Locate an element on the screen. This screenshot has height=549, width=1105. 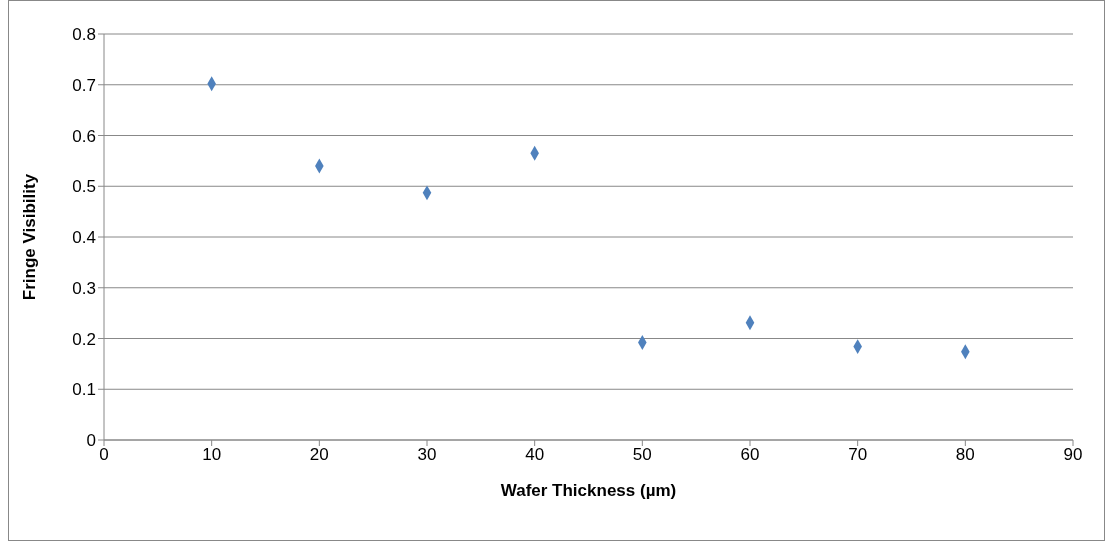
x-tick-label: 20 is located at coordinates (319, 455).